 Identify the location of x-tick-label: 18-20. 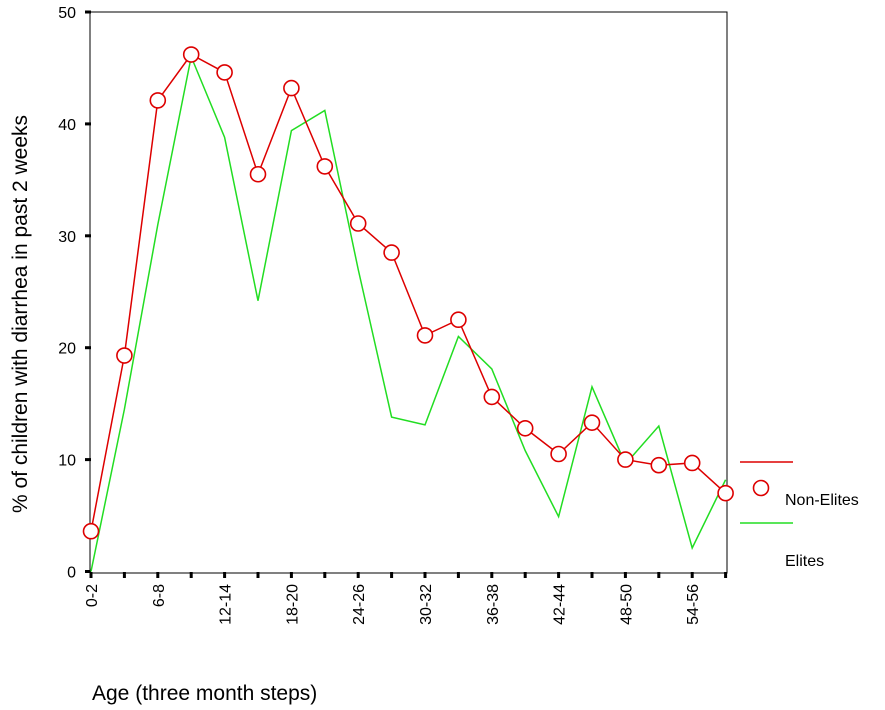
(292, 604).